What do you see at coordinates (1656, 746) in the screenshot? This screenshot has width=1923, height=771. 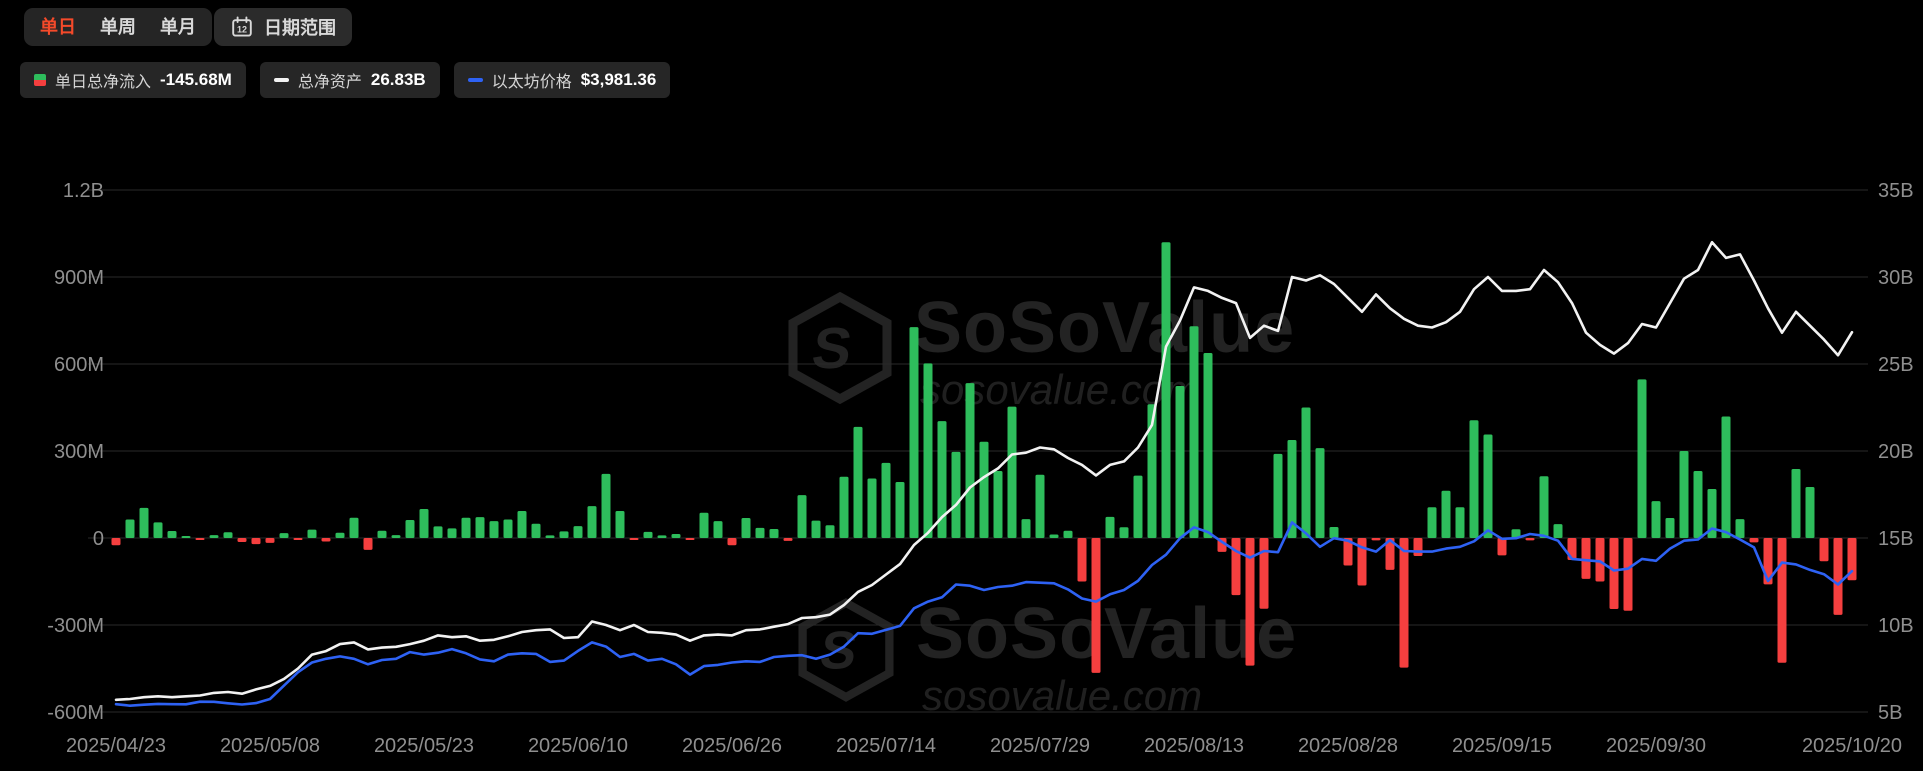 I see `x-axis-date-label: 2025/09/30` at bounding box center [1656, 746].